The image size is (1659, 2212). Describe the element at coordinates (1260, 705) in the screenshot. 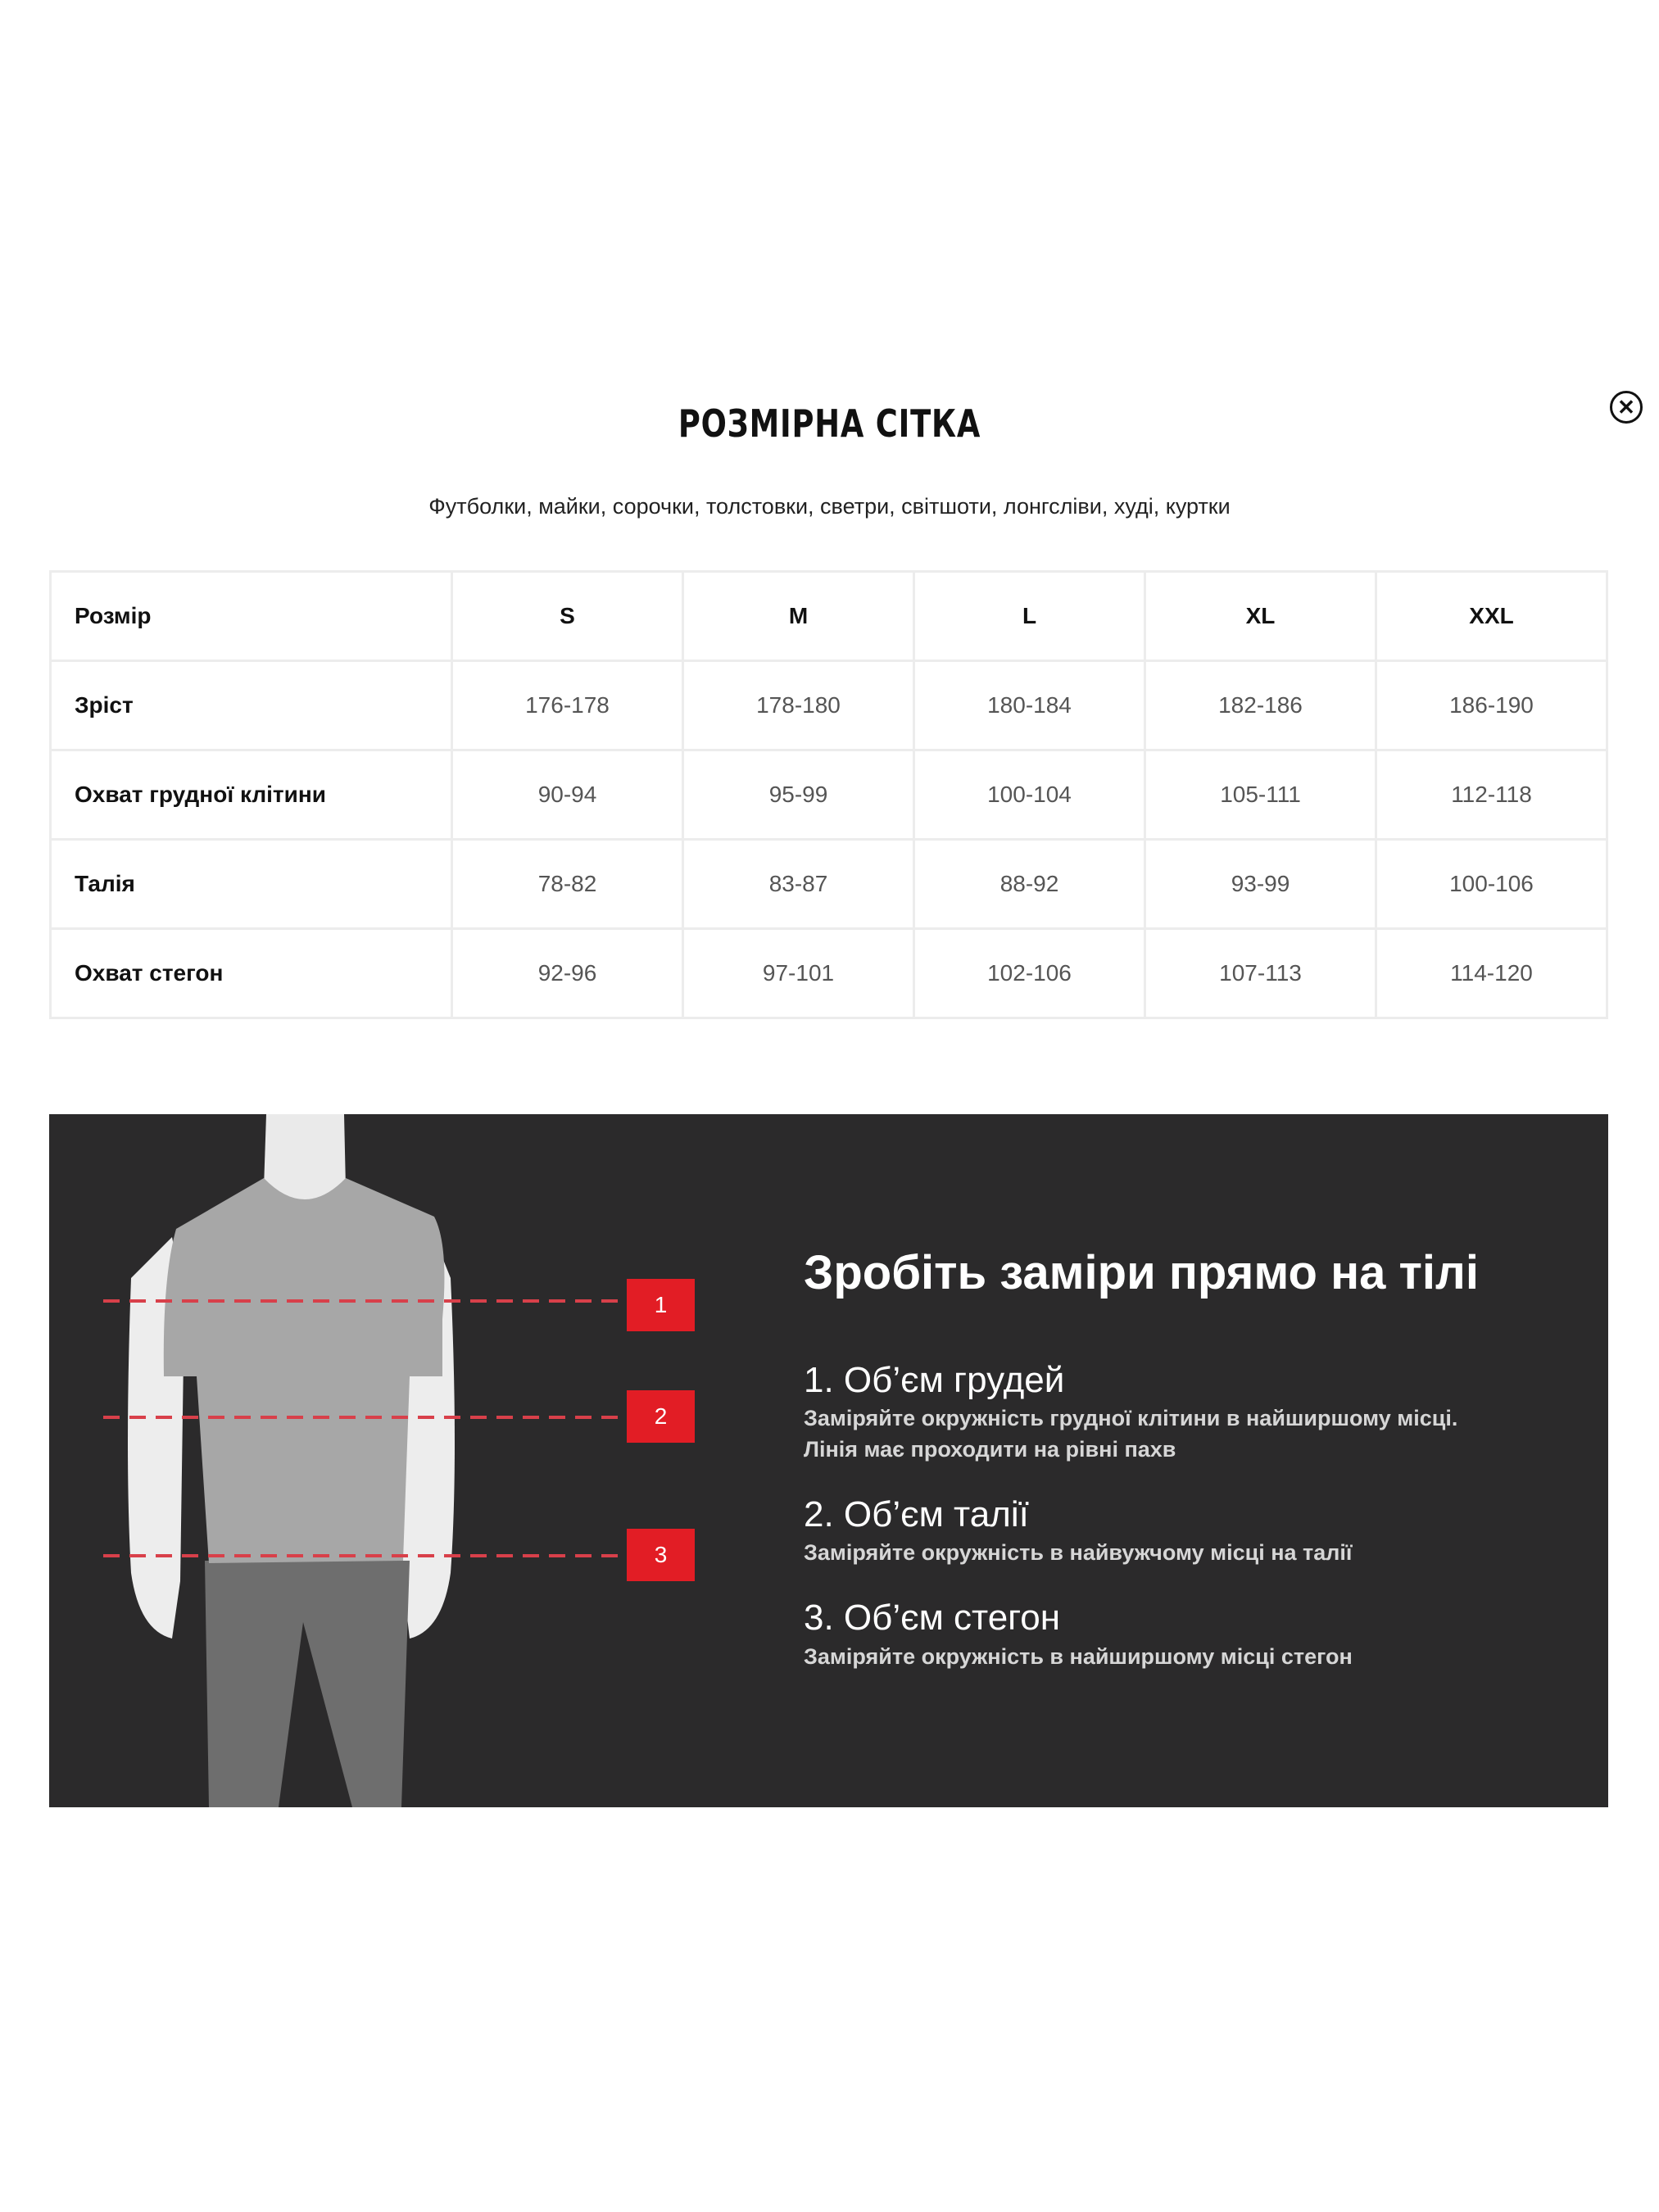

I see `cell: 182-186` at that location.